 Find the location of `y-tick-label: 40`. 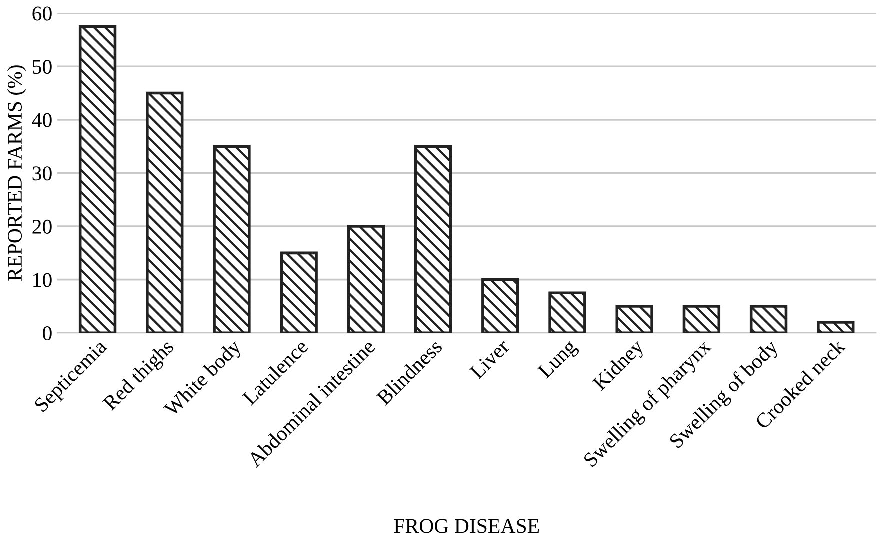

y-tick-label: 40 is located at coordinates (42, 120).